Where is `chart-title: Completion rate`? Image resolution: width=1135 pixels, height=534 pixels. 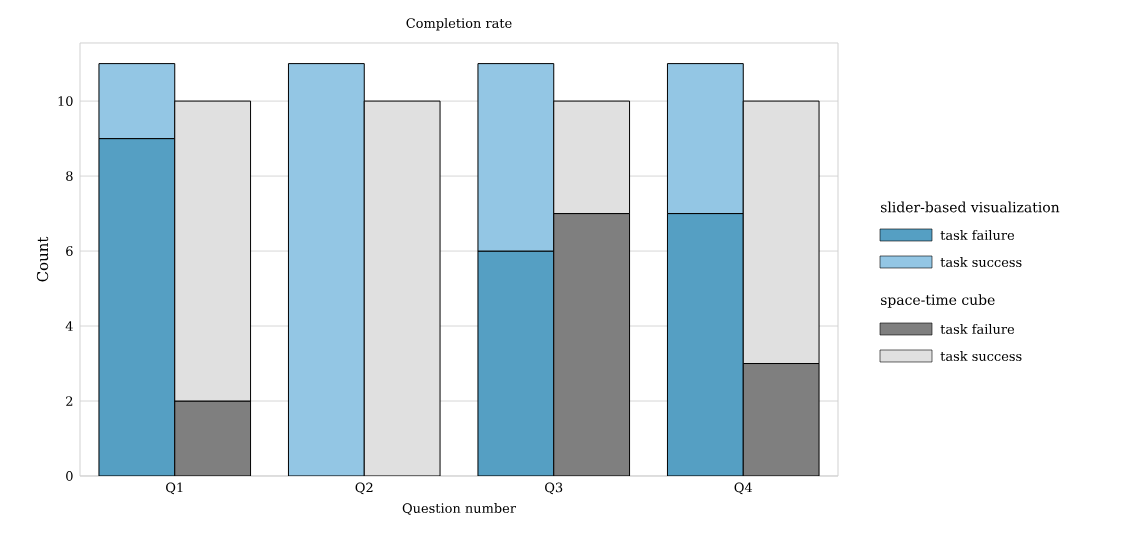 chart-title: Completion rate is located at coordinates (459, 24).